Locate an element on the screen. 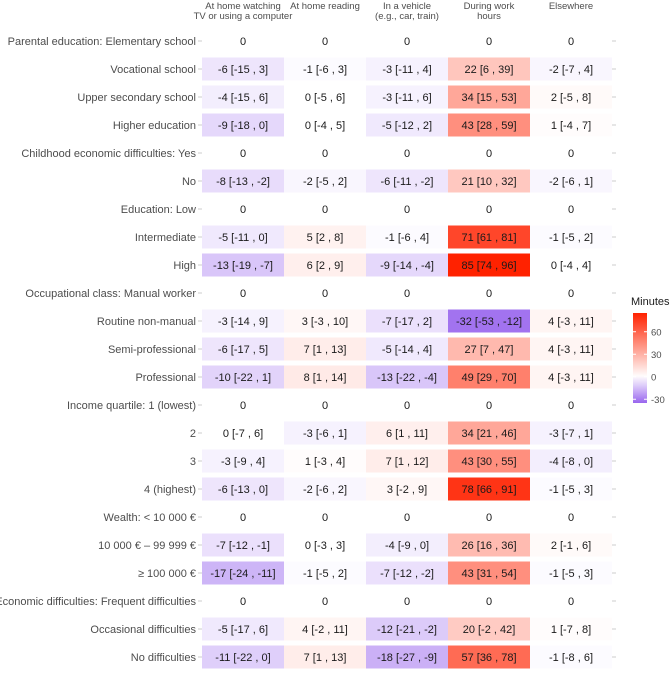 This screenshot has height=675, width=670. legend-tick-label-3: -30 is located at coordinates (658, 400).